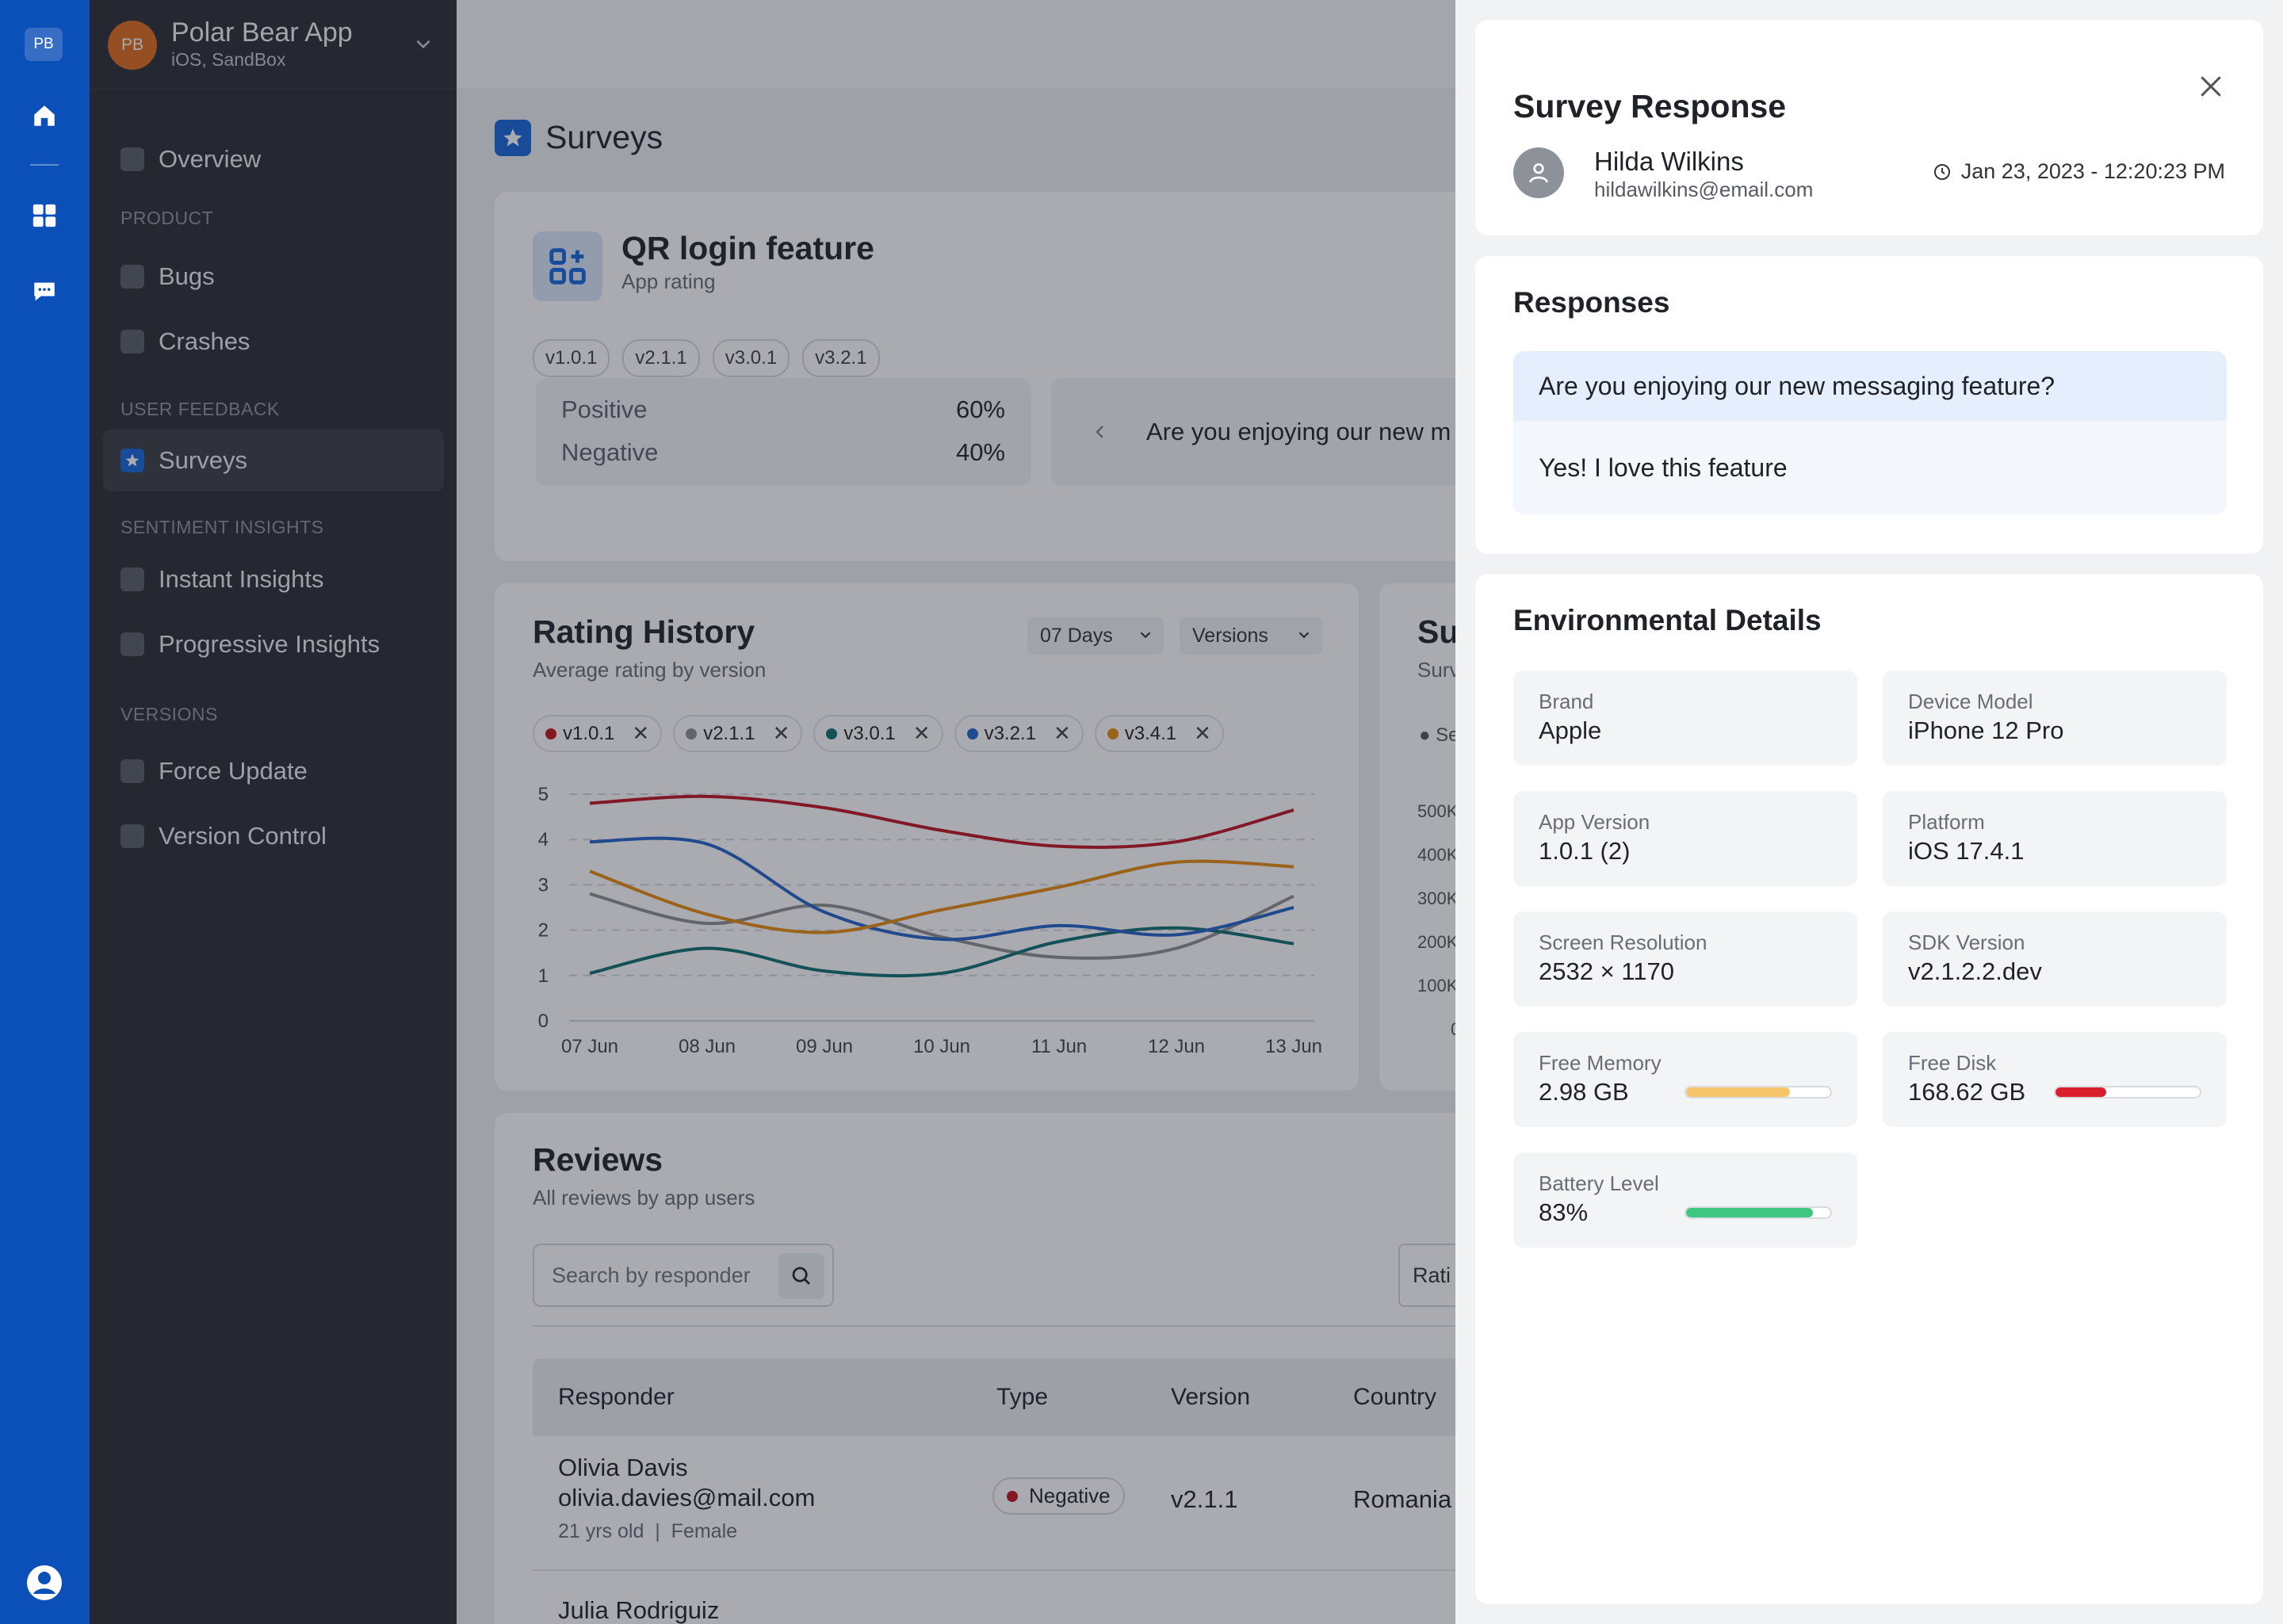  Describe the element at coordinates (1685, 1079) in the screenshot. I see `env-free-memory: Free Memory 2.98 GB` at that location.